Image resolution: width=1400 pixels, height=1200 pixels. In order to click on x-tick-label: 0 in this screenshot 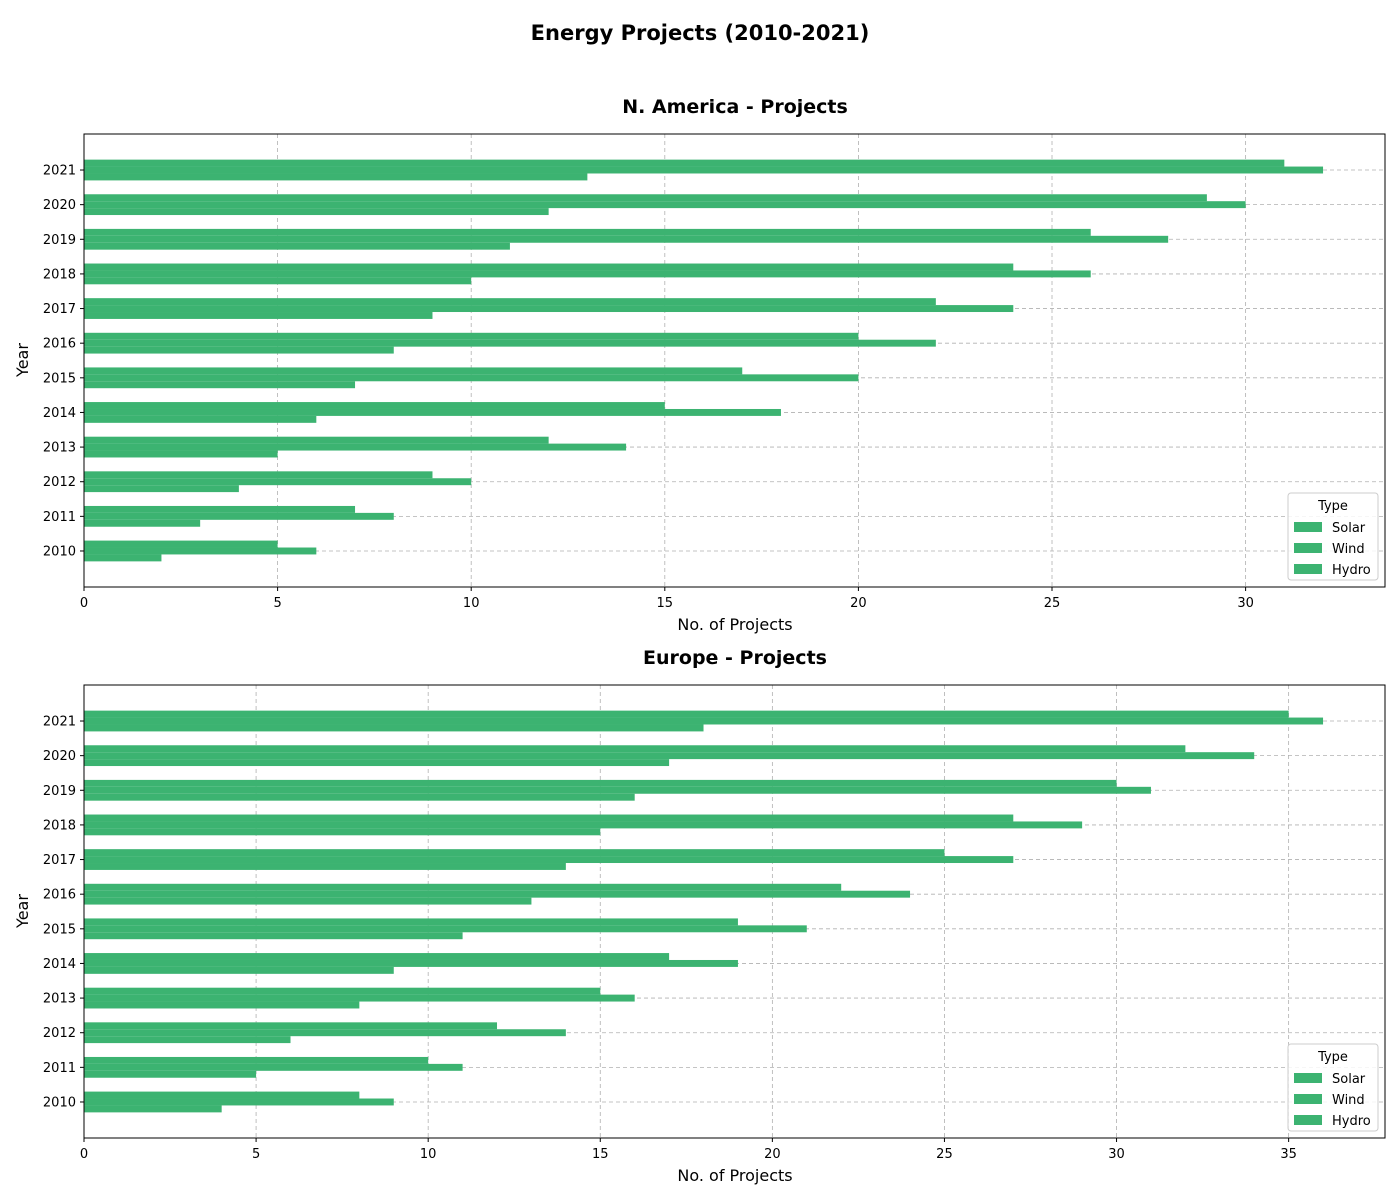, I will do `click(84, 1154)`.